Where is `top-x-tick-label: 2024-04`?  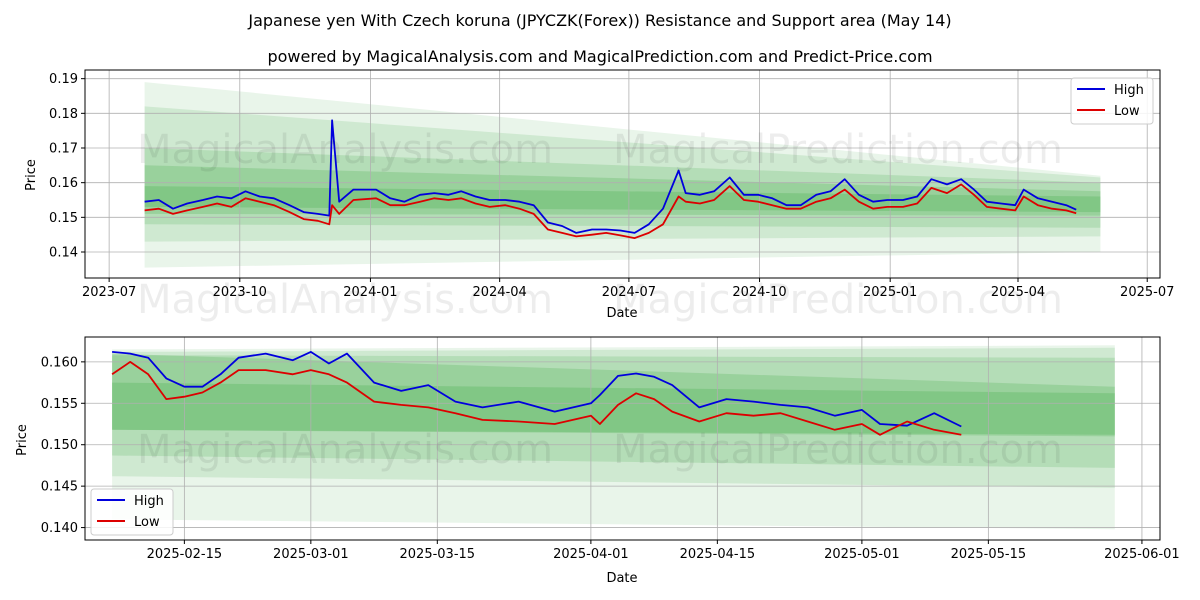 top-x-tick-label: 2024-04 is located at coordinates (499, 292).